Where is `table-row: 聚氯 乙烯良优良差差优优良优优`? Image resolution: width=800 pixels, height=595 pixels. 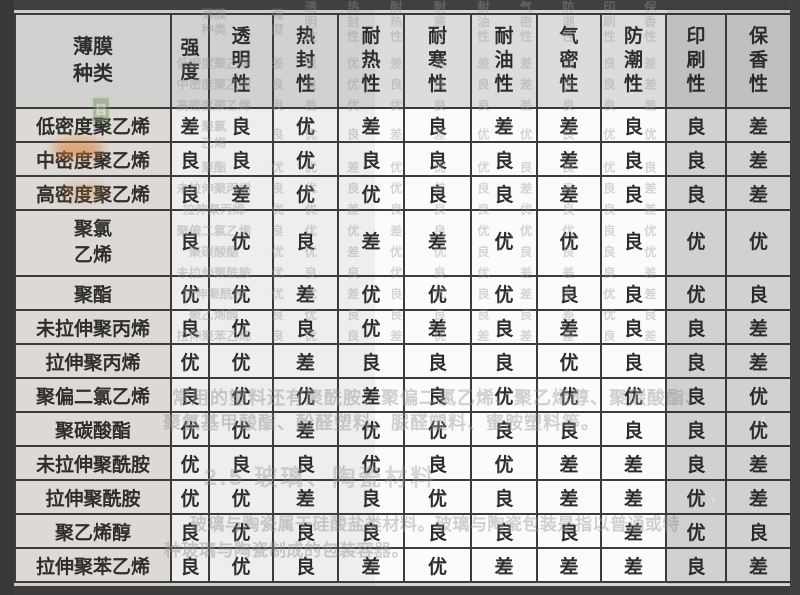 table-row: 聚氯 乙烯良优良差差优优良优优 is located at coordinates (403, 243).